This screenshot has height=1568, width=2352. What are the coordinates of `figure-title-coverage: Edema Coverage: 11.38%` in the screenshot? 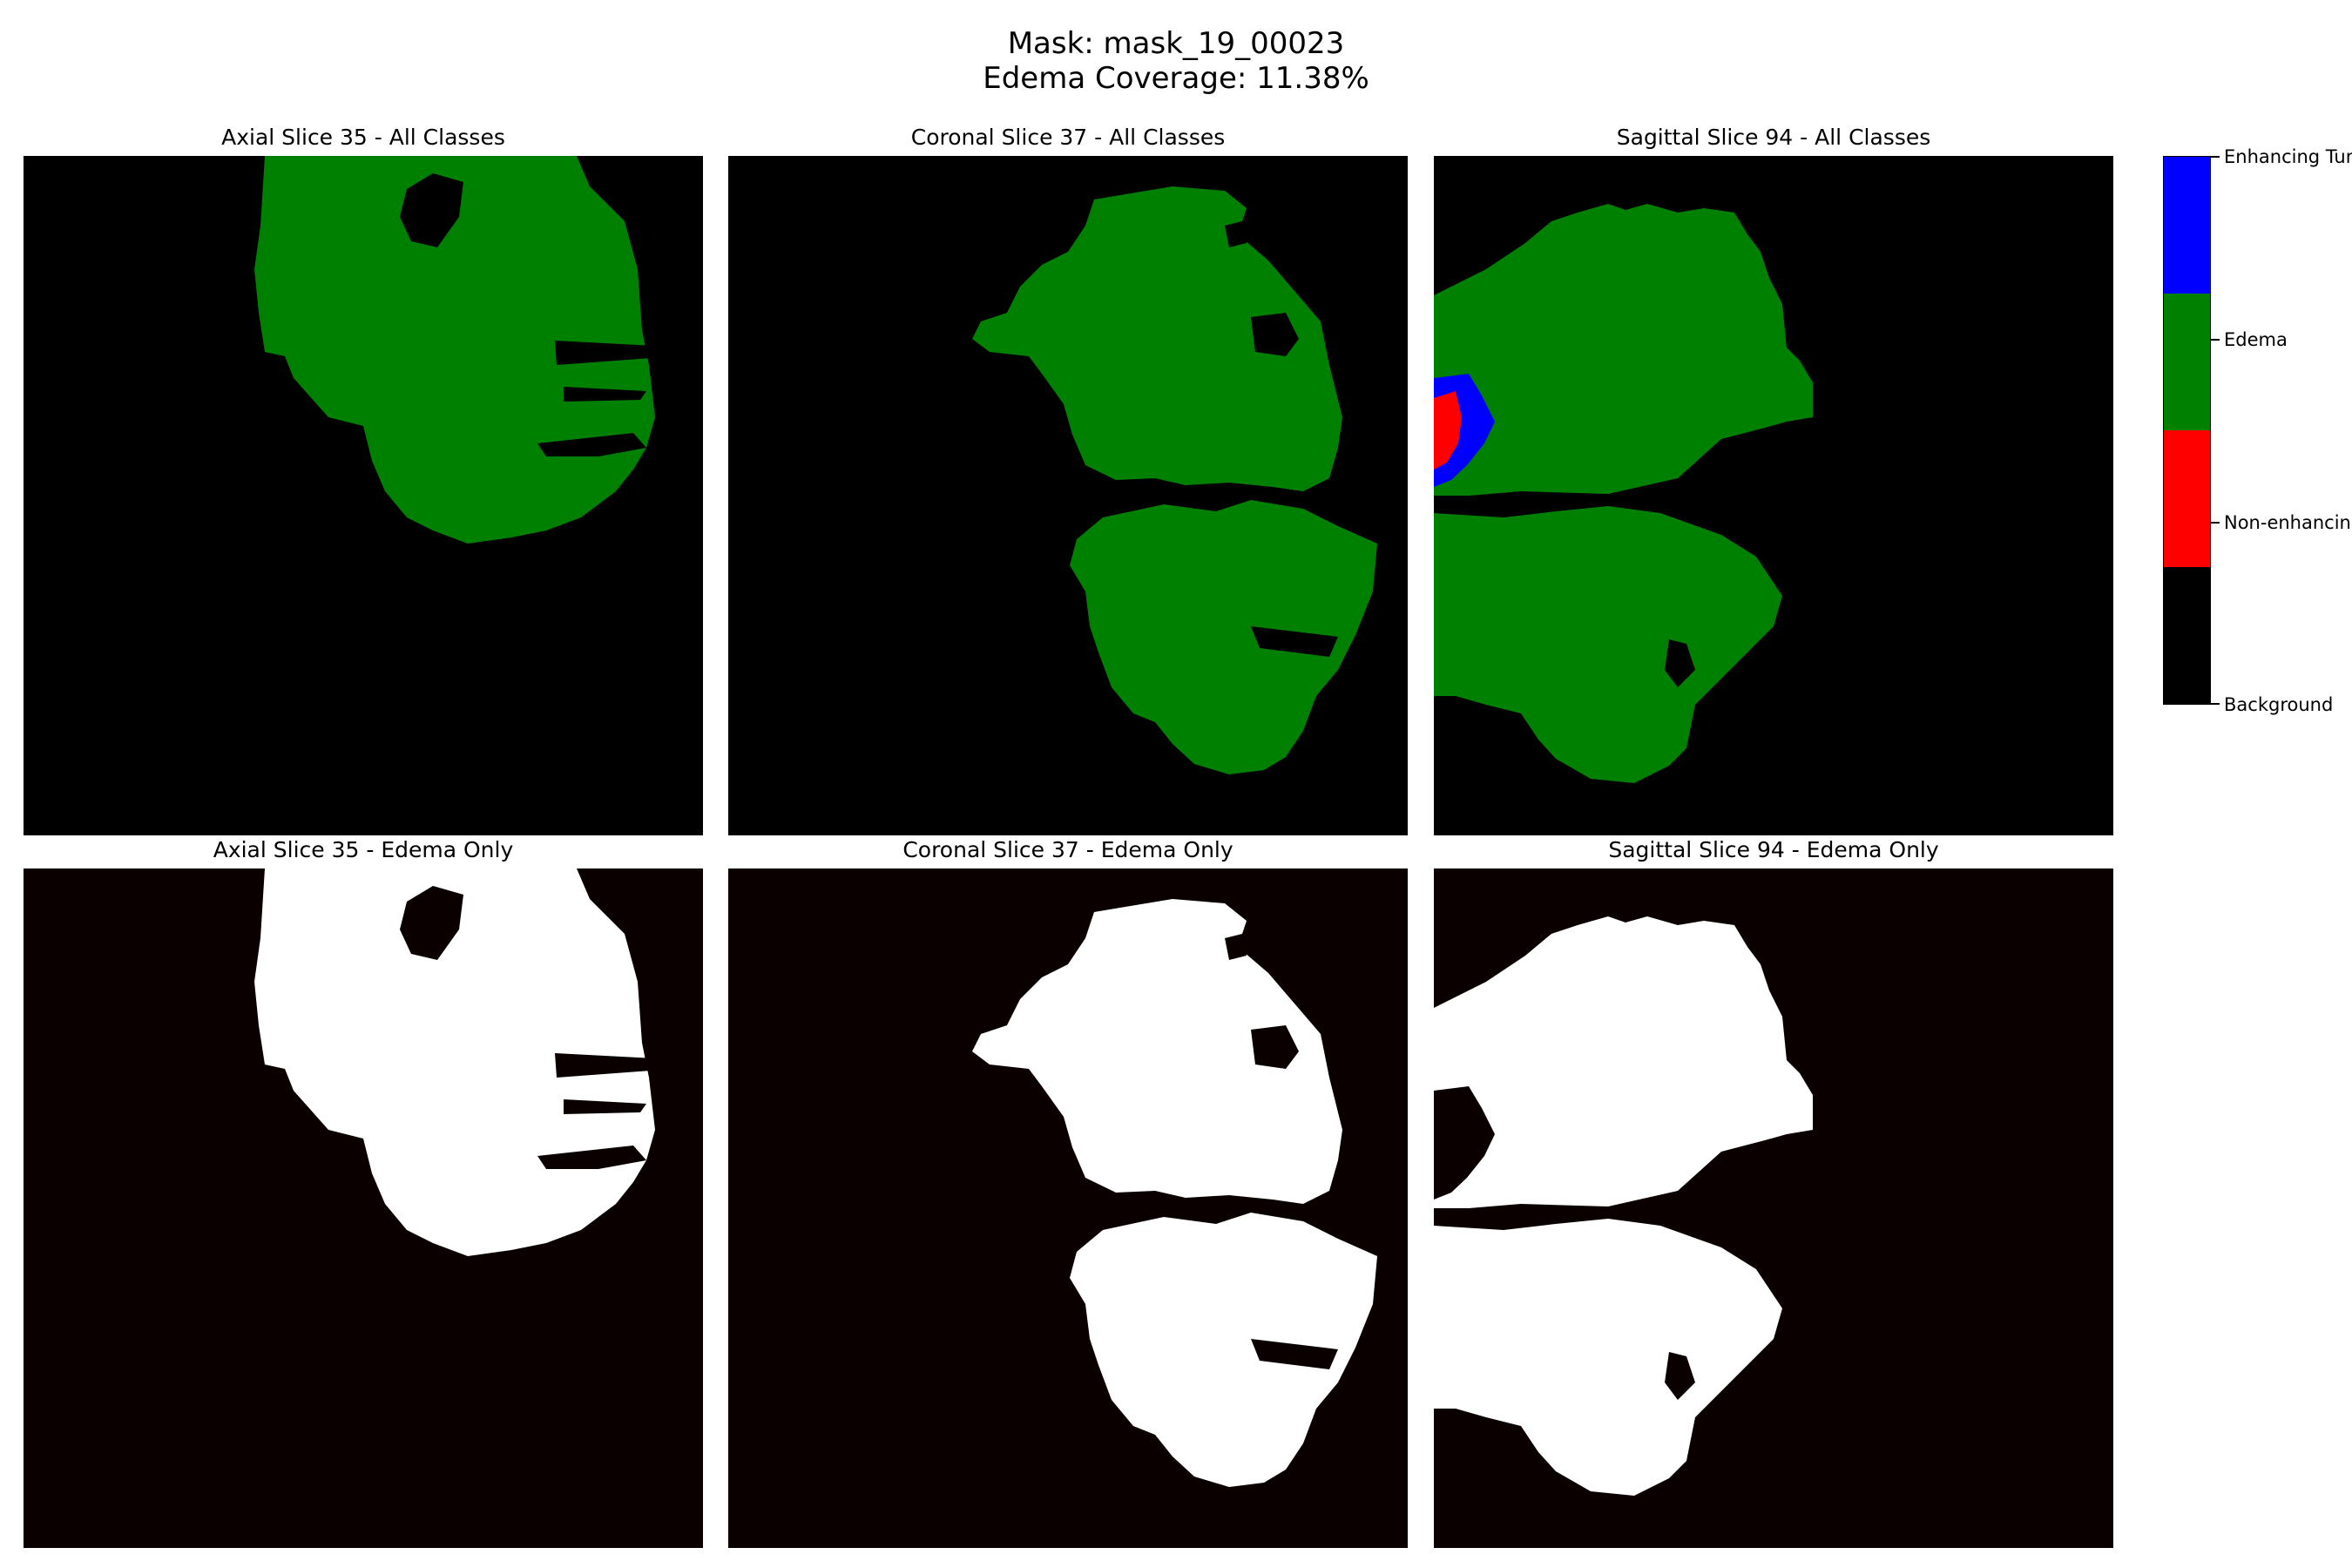 It's located at (1176, 78).